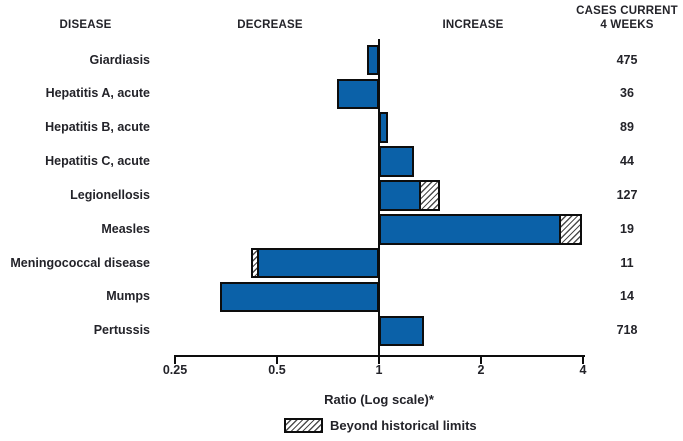 This screenshot has width=683, height=441. I want to click on disease-label-hepatitis-c-acute: Hepatitis C, acute, so click(97, 161).